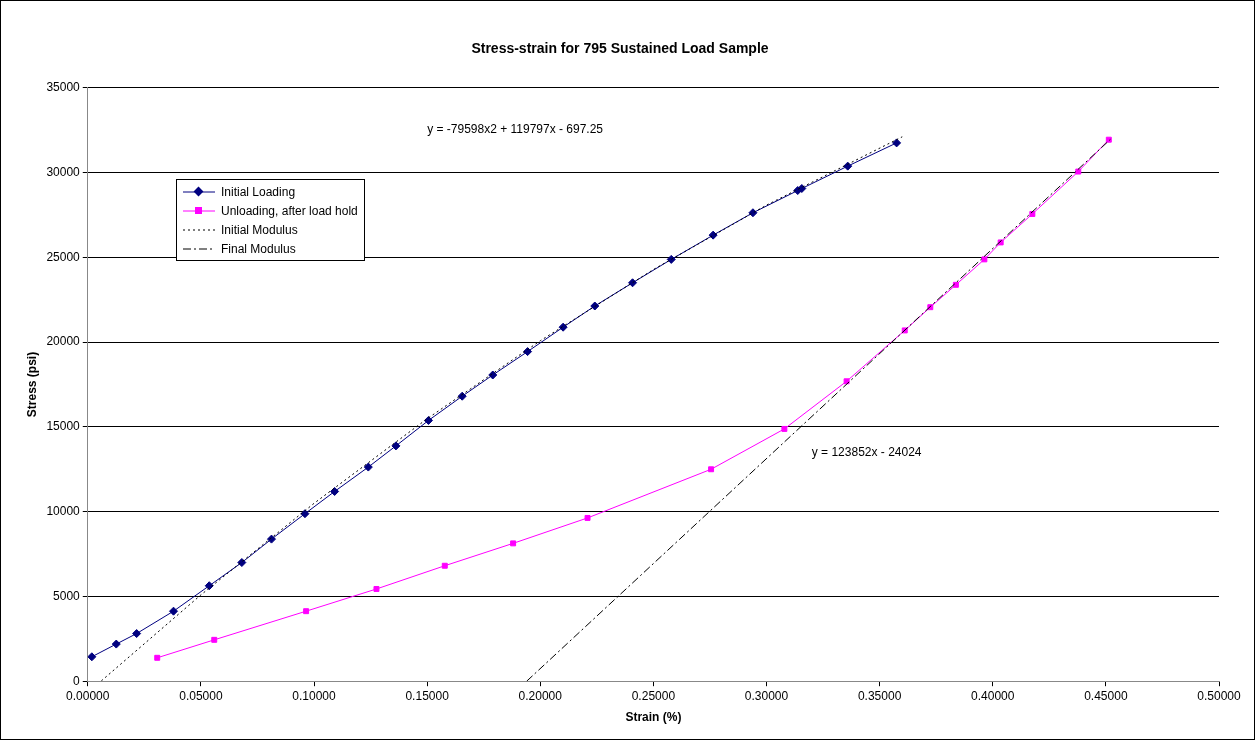 This screenshot has height=740, width=1255. What do you see at coordinates (1106, 695) in the screenshot?
I see `x-tick-label: 0.45000` at bounding box center [1106, 695].